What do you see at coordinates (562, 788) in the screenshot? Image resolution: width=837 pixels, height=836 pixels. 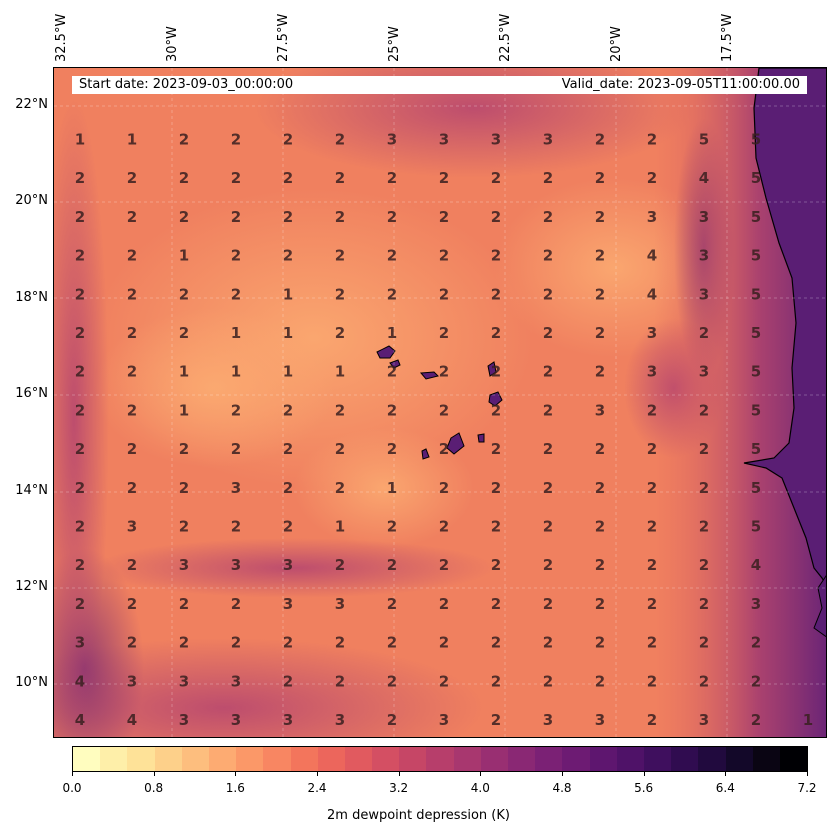 I see `colorbar-tick-label: 4.8` at bounding box center [562, 788].